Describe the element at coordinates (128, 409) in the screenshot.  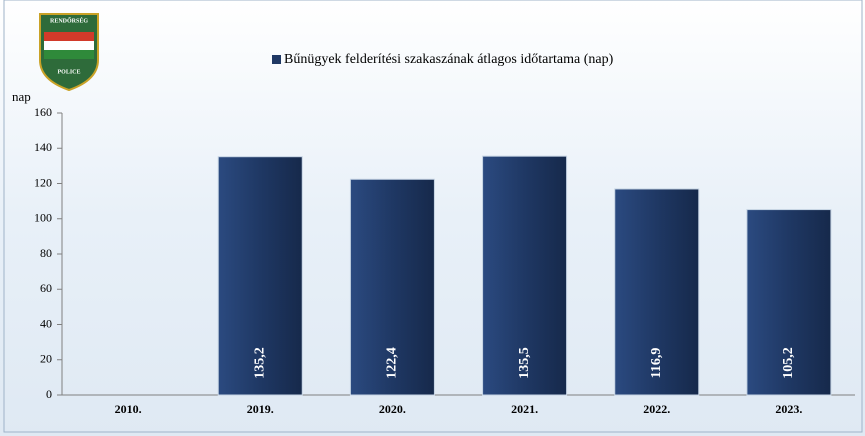
I see `x-tick-label: 2010.` at that location.